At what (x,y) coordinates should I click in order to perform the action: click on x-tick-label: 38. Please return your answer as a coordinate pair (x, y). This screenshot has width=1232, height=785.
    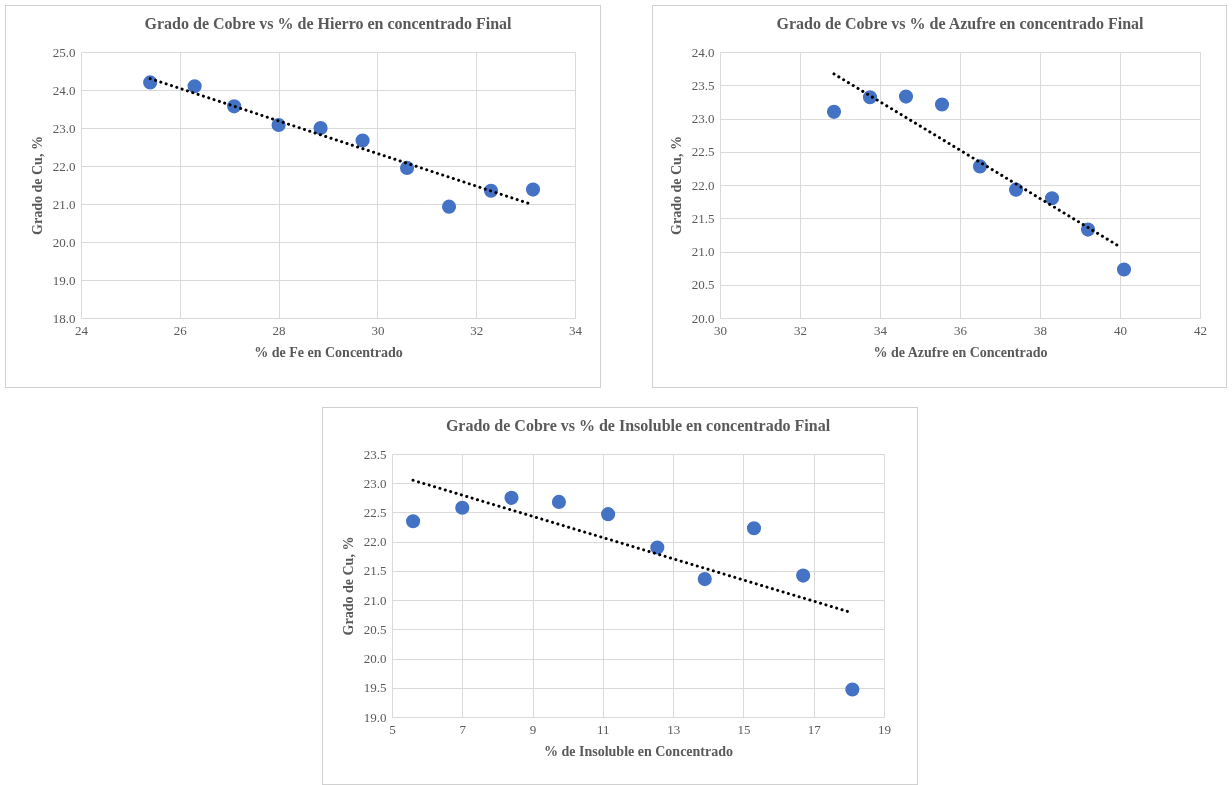
    Looking at the image, I should click on (1040, 330).